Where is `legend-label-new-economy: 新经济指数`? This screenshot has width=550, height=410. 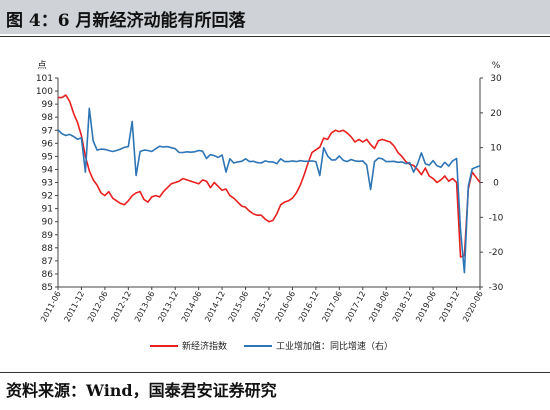
legend-label-new-economy: 新经济指数 is located at coordinates (204, 346).